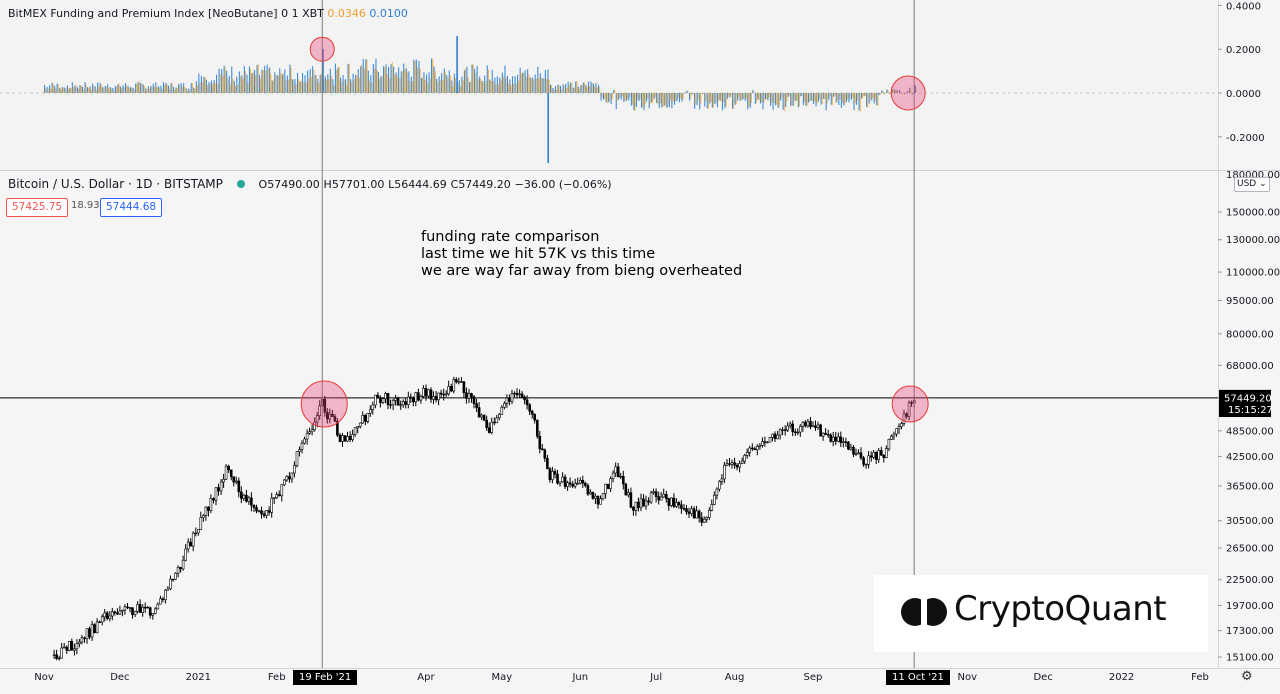  What do you see at coordinates (1263, 184) in the screenshot?
I see `chevron-down-icon: ⌄` at bounding box center [1263, 184].